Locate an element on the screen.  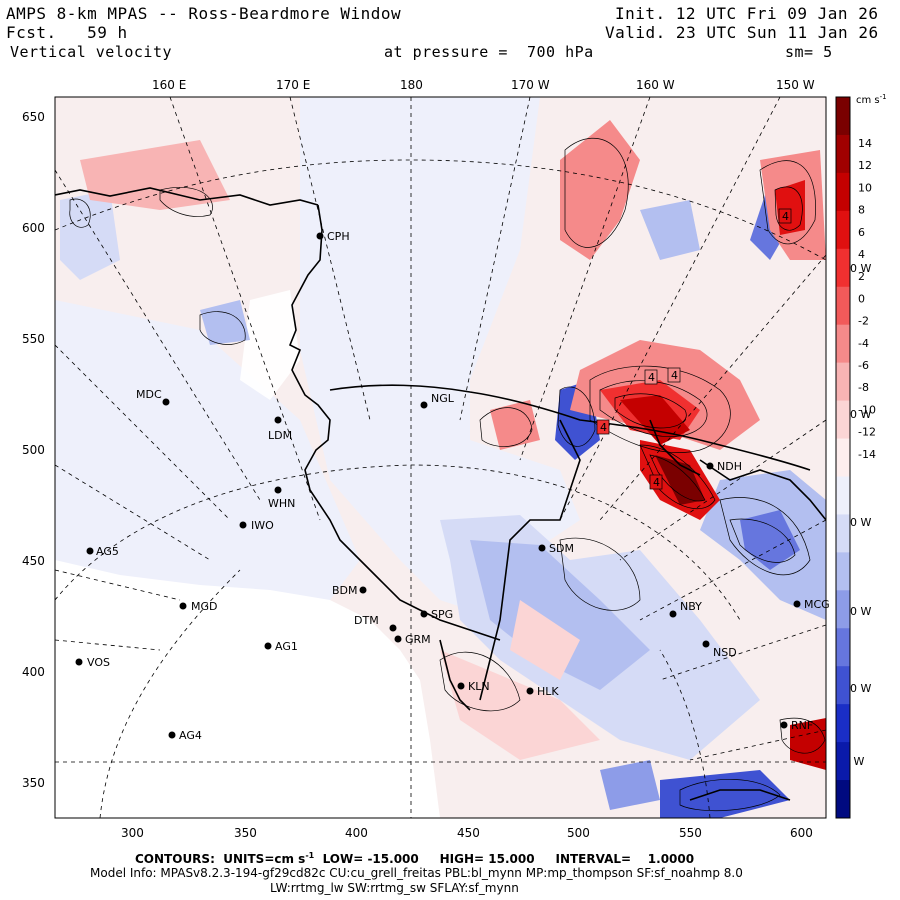
station-mdc: MDC is located at coordinates (153, 397).